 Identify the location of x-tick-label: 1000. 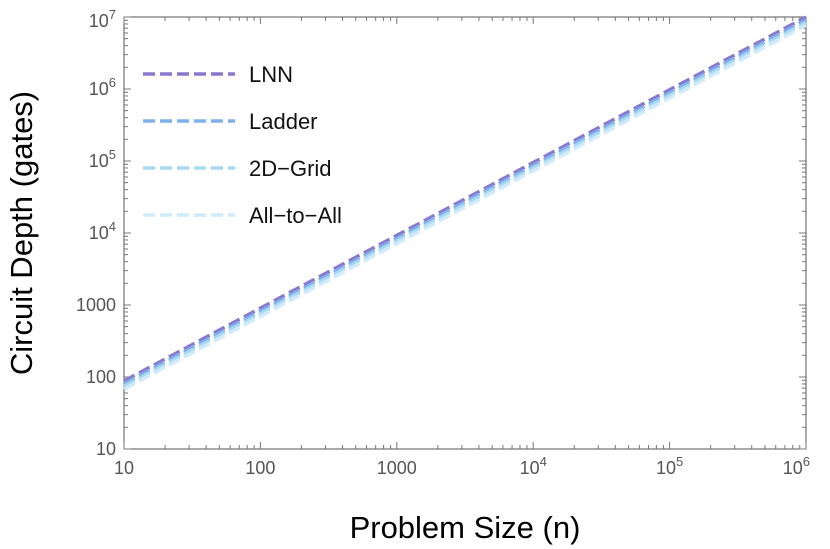
(397, 468).